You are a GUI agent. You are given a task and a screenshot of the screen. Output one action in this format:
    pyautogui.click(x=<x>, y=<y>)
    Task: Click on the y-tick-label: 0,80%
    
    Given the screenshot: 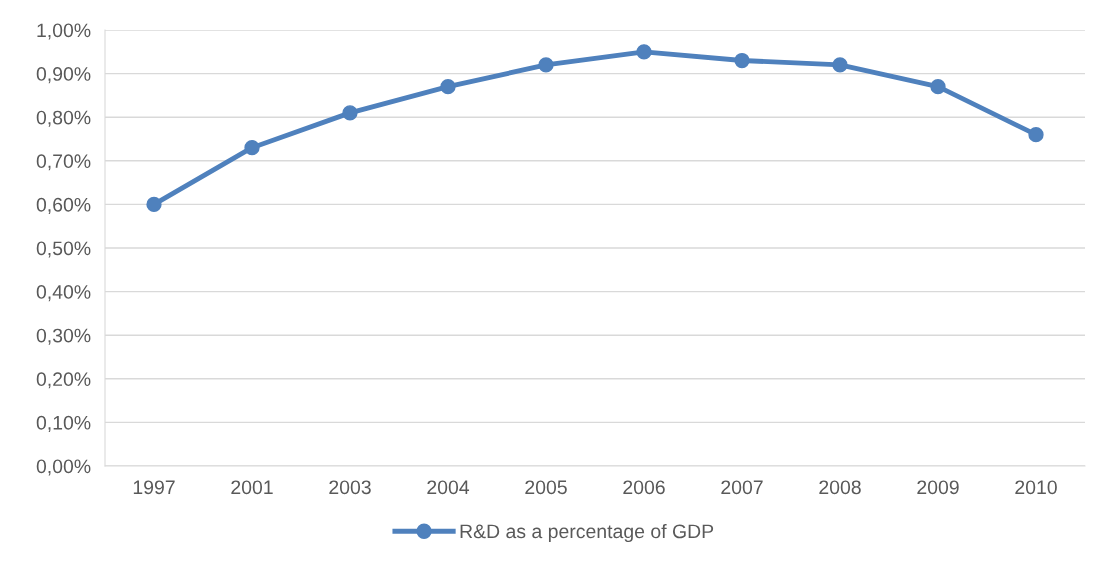 What is the action you would take?
    pyautogui.click(x=63, y=118)
    